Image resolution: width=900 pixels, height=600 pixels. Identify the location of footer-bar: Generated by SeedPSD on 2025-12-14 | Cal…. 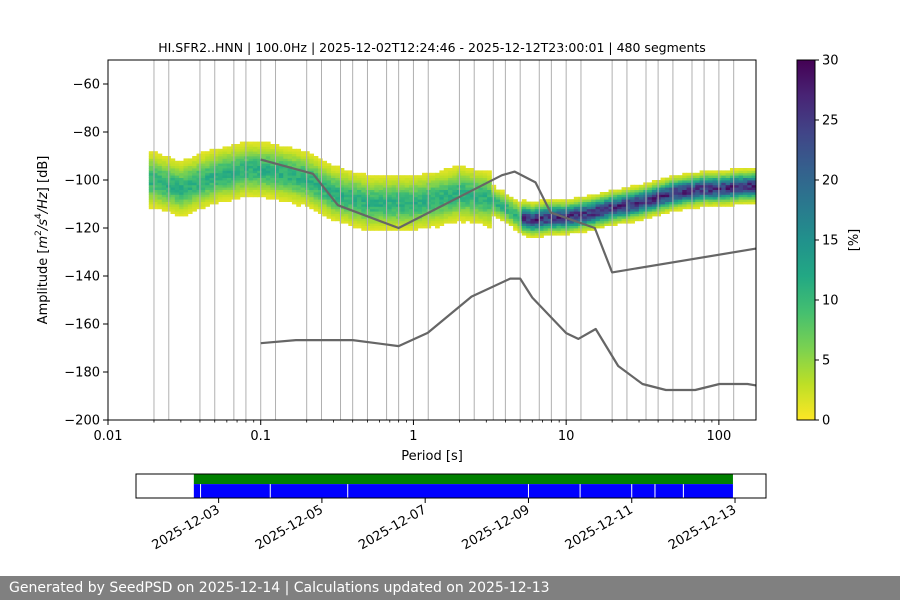
(450, 588).